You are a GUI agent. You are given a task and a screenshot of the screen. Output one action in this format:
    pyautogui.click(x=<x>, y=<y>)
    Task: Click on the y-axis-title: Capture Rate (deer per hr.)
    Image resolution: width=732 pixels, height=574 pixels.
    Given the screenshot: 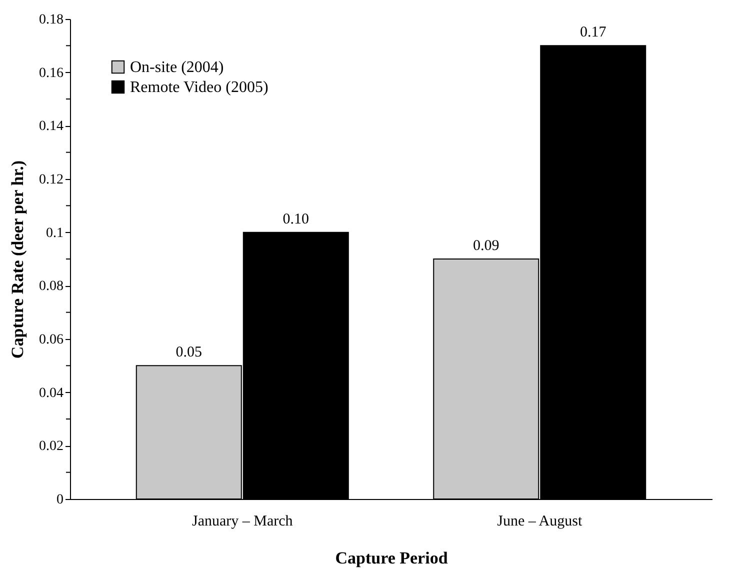 What is the action you would take?
    pyautogui.click(x=17, y=259)
    